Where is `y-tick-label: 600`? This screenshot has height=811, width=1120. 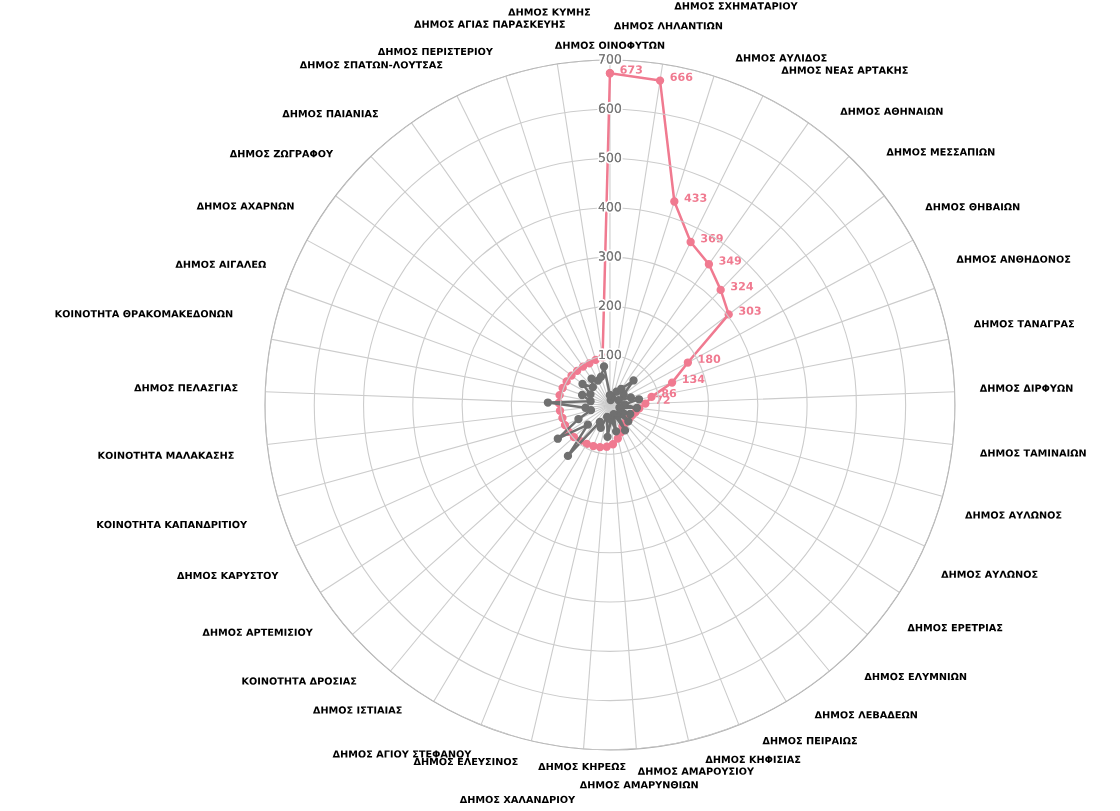 y-tick-label: 600 is located at coordinates (610, 108).